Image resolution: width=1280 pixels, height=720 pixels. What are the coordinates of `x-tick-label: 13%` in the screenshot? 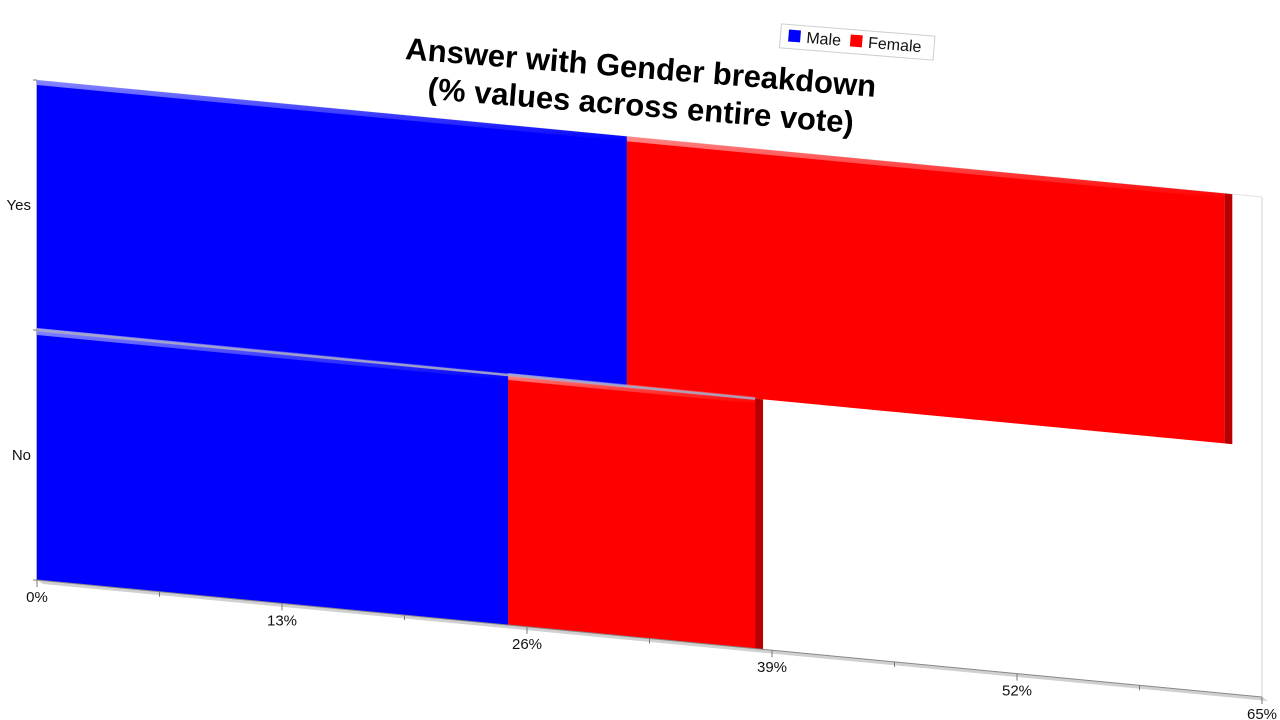 It's located at (282, 620).